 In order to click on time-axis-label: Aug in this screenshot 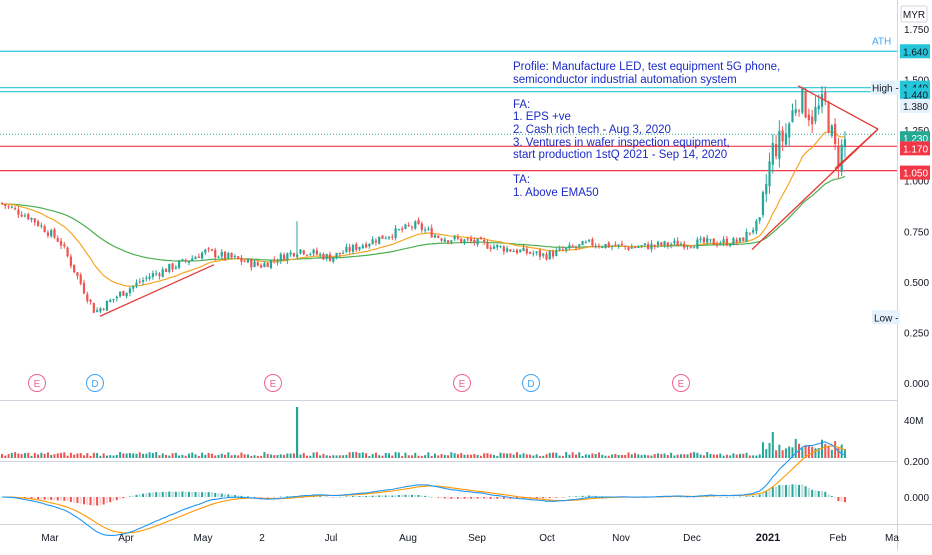, I will do `click(408, 538)`.